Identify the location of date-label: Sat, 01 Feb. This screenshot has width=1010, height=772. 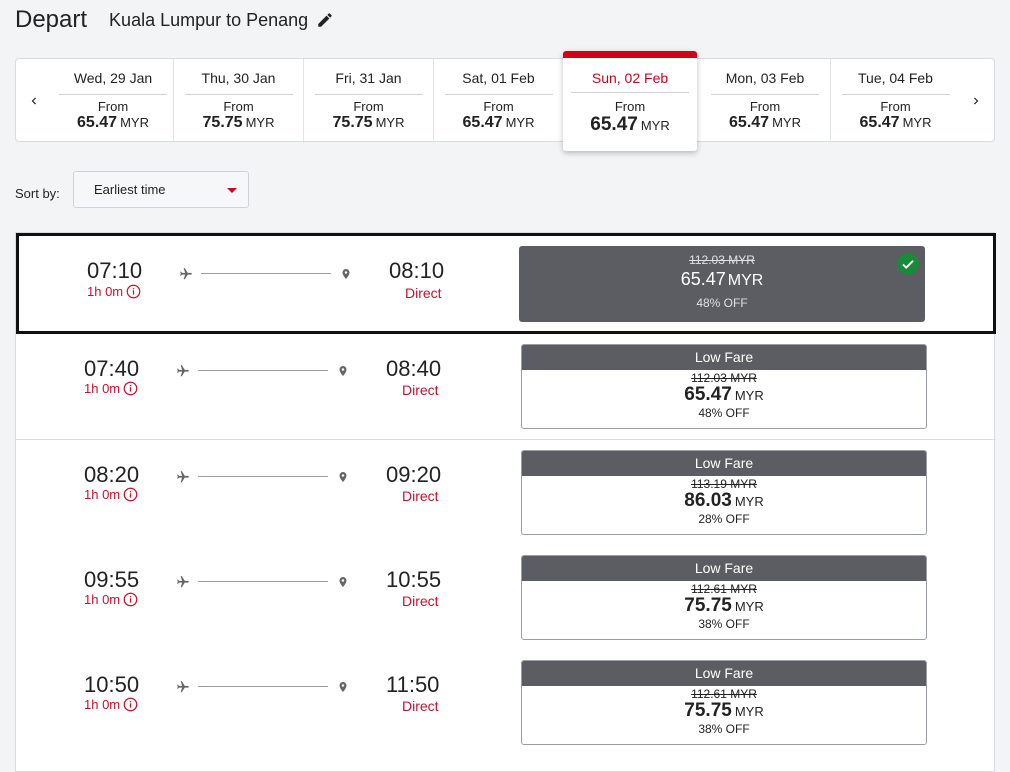
(498, 78).